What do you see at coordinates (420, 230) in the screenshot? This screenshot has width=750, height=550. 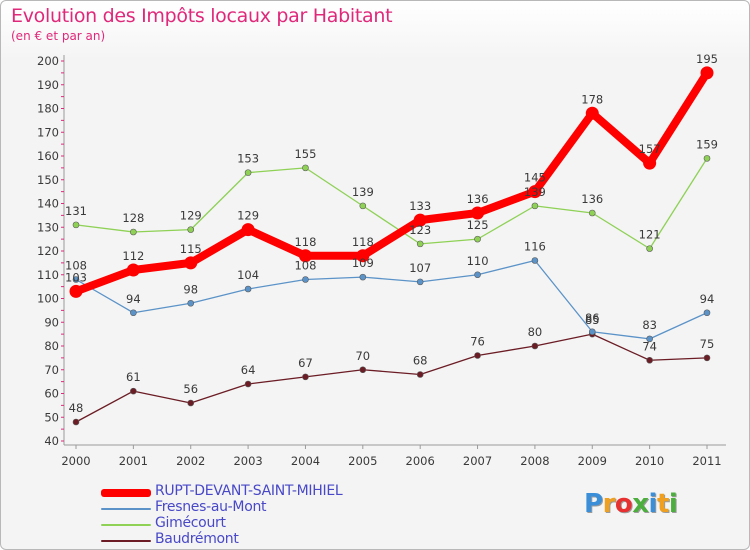 I see `data-label: 123` at bounding box center [420, 230].